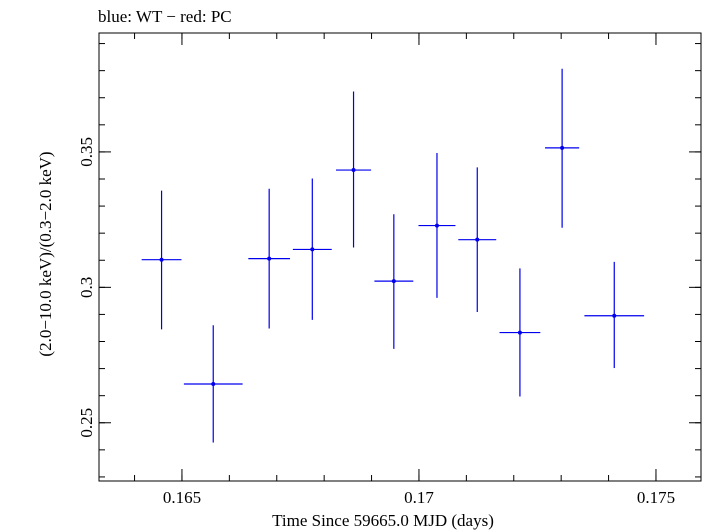 The height and width of the screenshot is (532, 705). Describe the element at coordinates (45, 253) in the screenshot. I see `y-axis-label: (2.0−10.0 keV)/(0.3−2.0 keV)` at that location.